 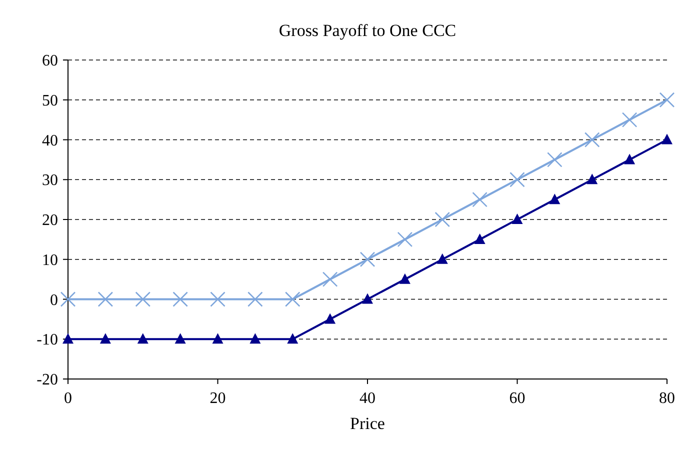 What do you see at coordinates (368, 398) in the screenshot?
I see `x-tick-label: 40` at bounding box center [368, 398].